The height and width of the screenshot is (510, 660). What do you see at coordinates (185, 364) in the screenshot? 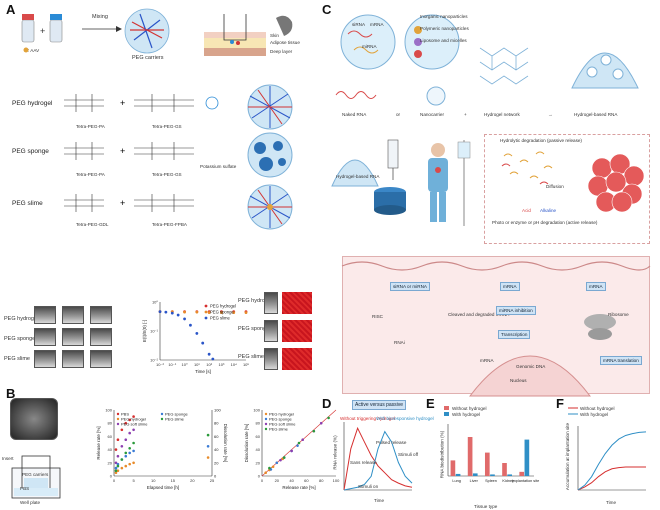
I see `x-tick-label: 10⁰` at bounding box center [185, 364].